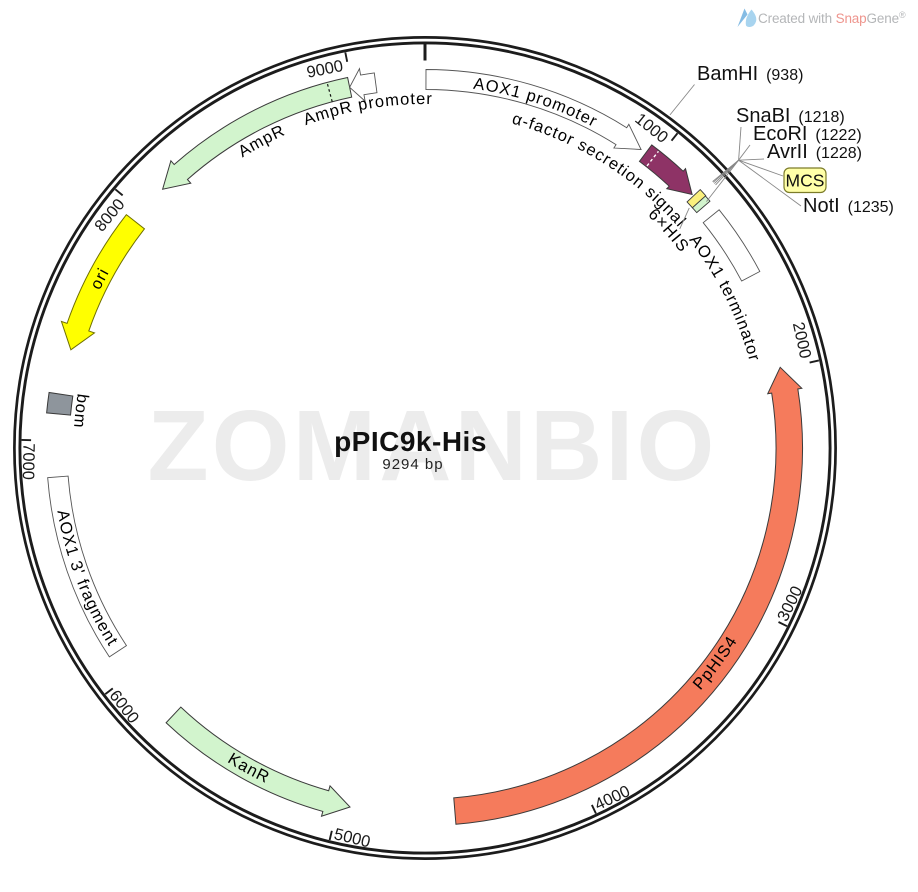 The width and height of the screenshot is (918, 892). I want to click on svg-text: 7000, so click(28, 461).